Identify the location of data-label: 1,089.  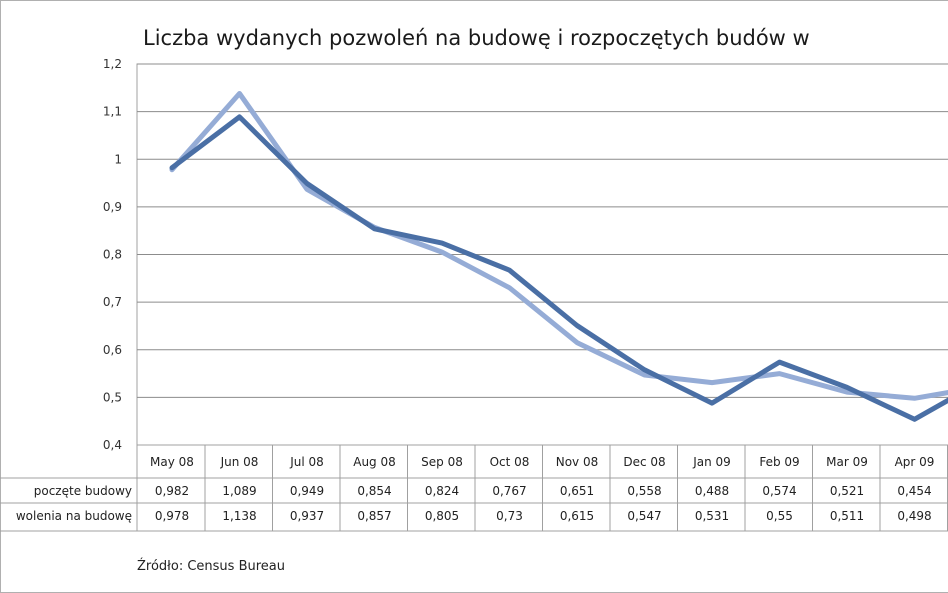
(239, 491).